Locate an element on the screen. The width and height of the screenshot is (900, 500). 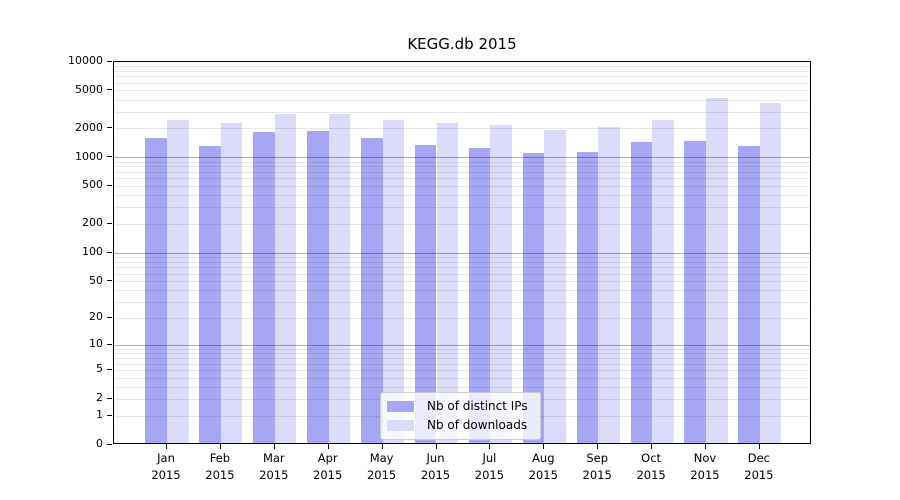
legend-item-distinct-ips: Nb of distinct IPs is located at coordinates (457, 406).